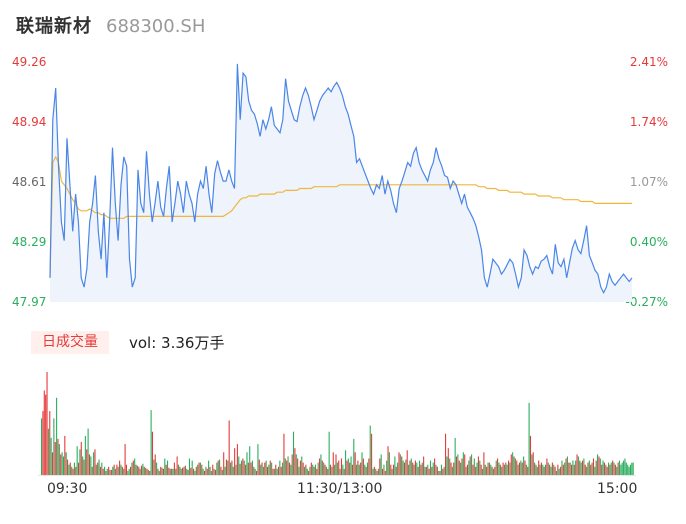 Image resolution: width=686 pixels, height=524 pixels. What do you see at coordinates (54, 26) in the screenshot?
I see `stock-name: 联瑞新材` at bounding box center [54, 26].